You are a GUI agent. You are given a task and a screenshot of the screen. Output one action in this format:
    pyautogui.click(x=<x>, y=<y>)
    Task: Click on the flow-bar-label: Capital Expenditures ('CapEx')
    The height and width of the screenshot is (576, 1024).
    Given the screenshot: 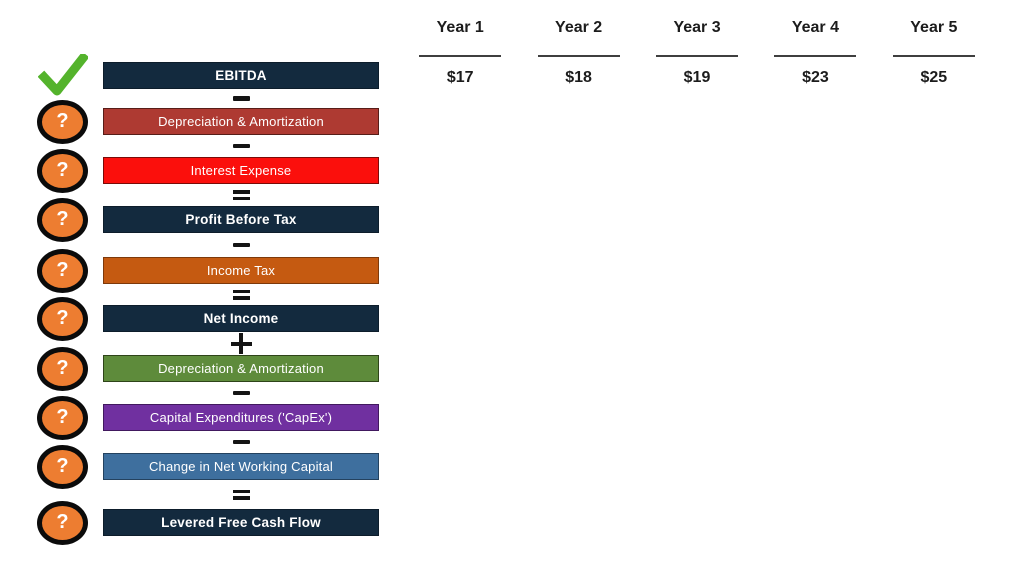 What is the action you would take?
    pyautogui.click(x=241, y=417)
    